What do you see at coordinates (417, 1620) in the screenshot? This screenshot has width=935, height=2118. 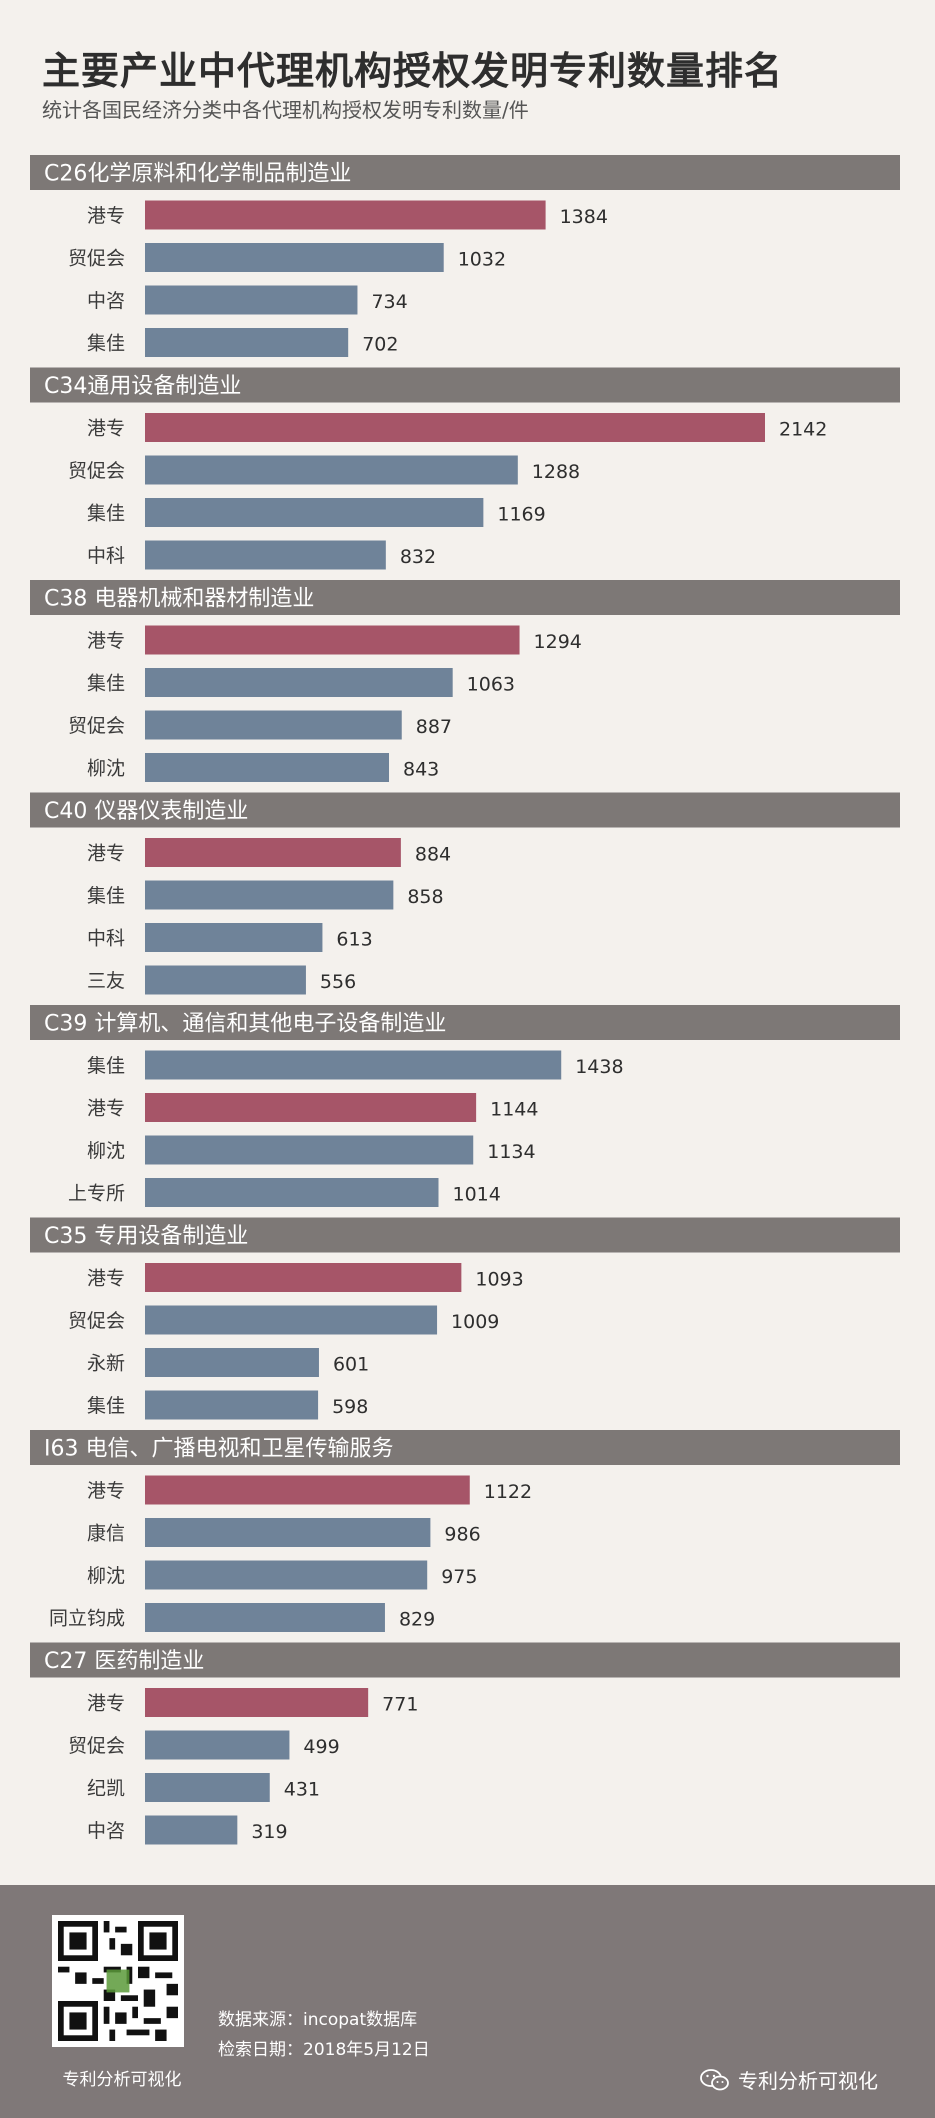 I see `value-label: 829` at bounding box center [417, 1620].